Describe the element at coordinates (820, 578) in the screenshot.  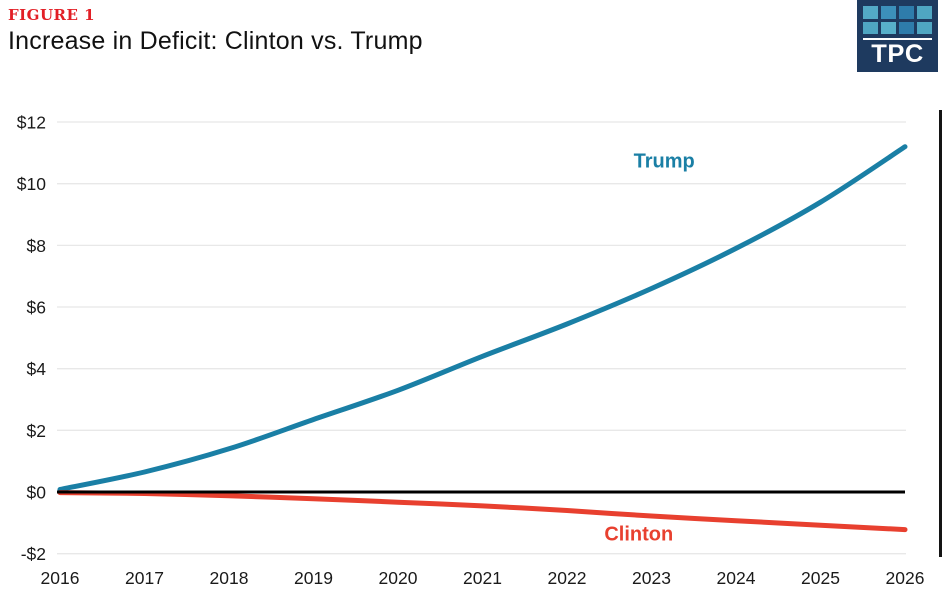
I see `x-tick-label: 2025` at that location.